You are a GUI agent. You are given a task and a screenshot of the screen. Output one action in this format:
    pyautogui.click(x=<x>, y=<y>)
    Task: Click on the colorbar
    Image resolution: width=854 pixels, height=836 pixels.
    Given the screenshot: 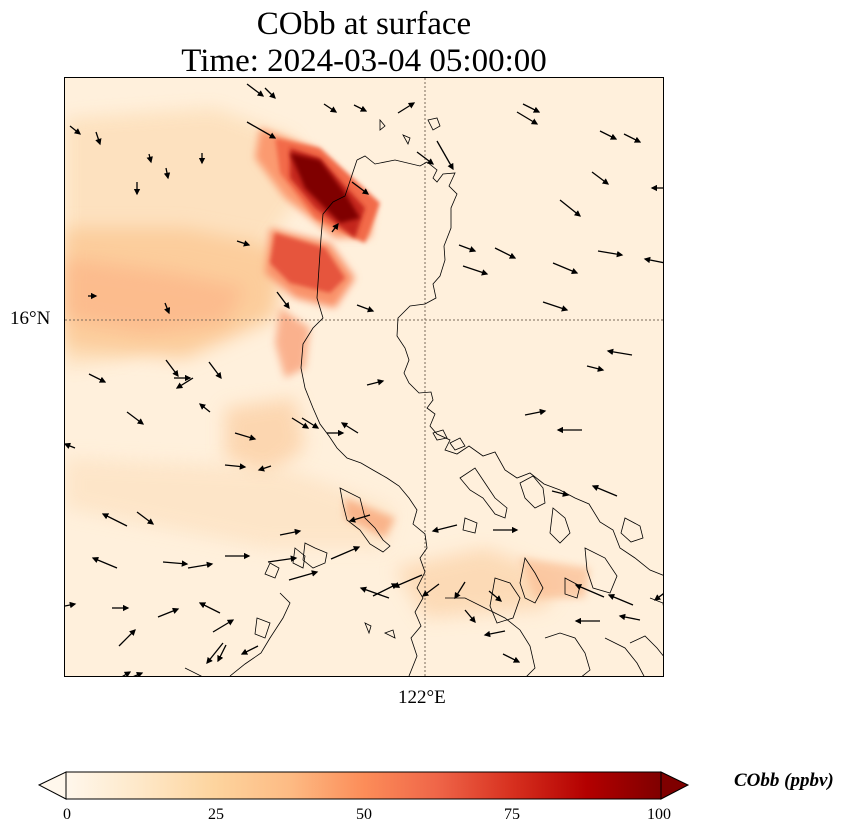 What is the action you would take?
    pyautogui.click(x=364, y=785)
    